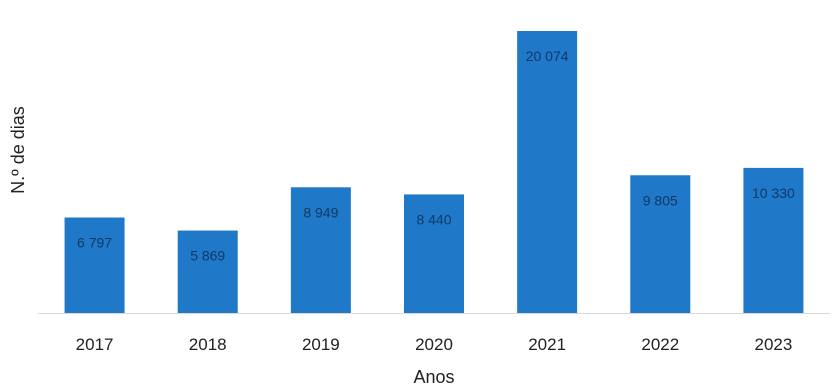  Describe the element at coordinates (208, 344) in the screenshot. I see `x-tick-label-2018: 2018` at that location.